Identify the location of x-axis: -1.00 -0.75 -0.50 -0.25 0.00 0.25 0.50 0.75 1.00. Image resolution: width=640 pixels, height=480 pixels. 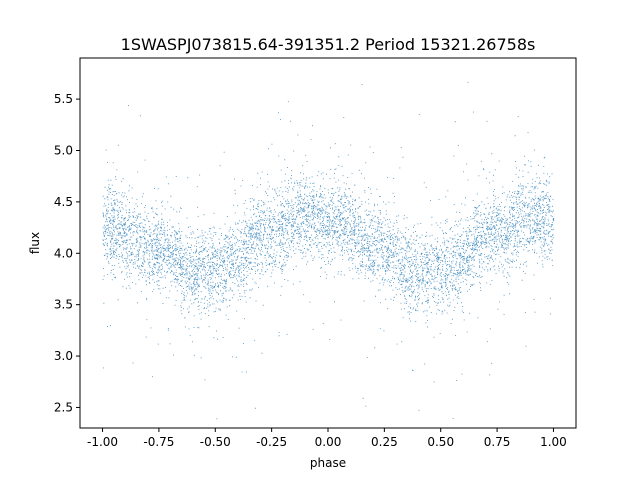
(327, 438).